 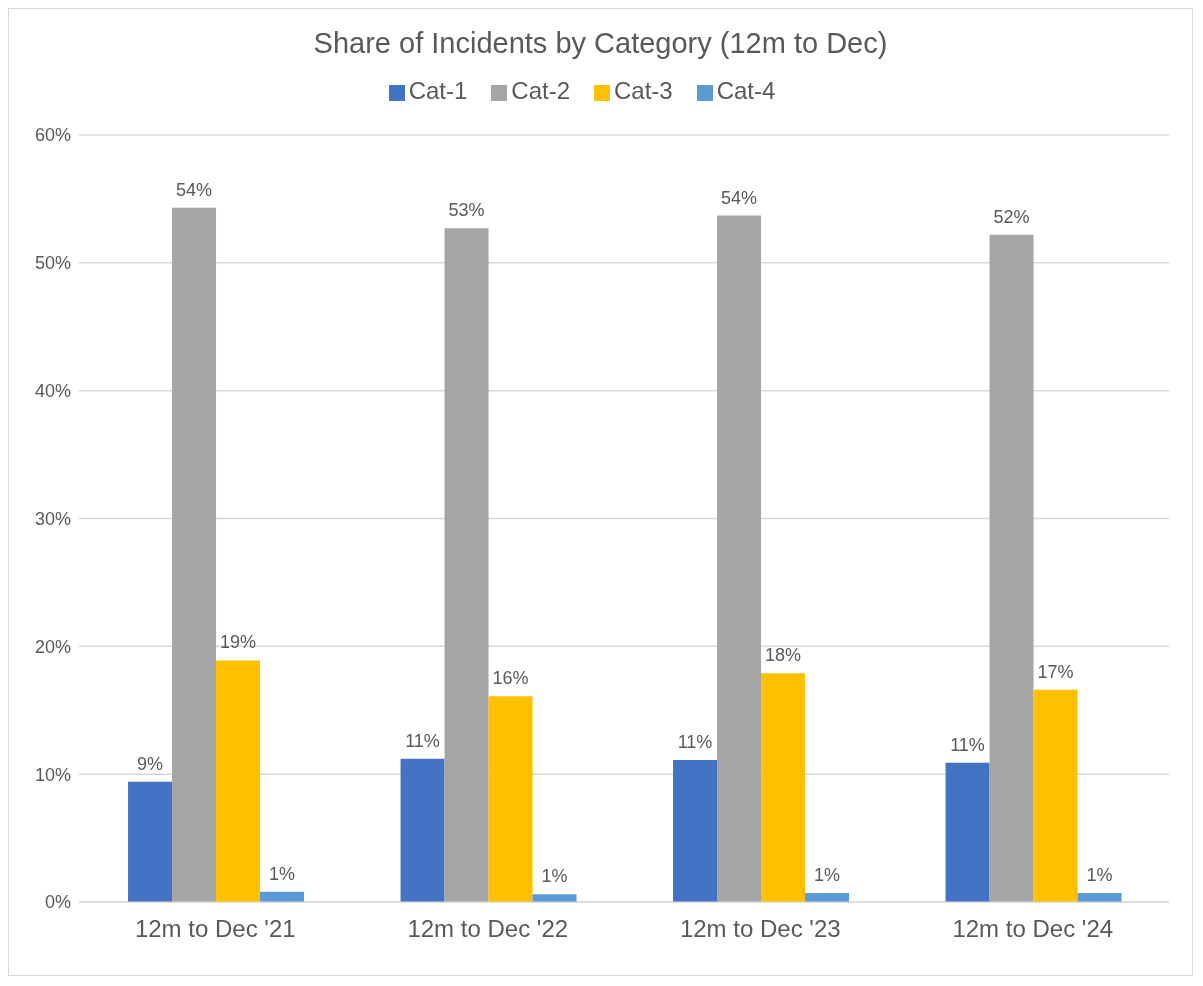 What do you see at coordinates (540, 90) in the screenshot?
I see `legend-label: Cat-2` at bounding box center [540, 90].